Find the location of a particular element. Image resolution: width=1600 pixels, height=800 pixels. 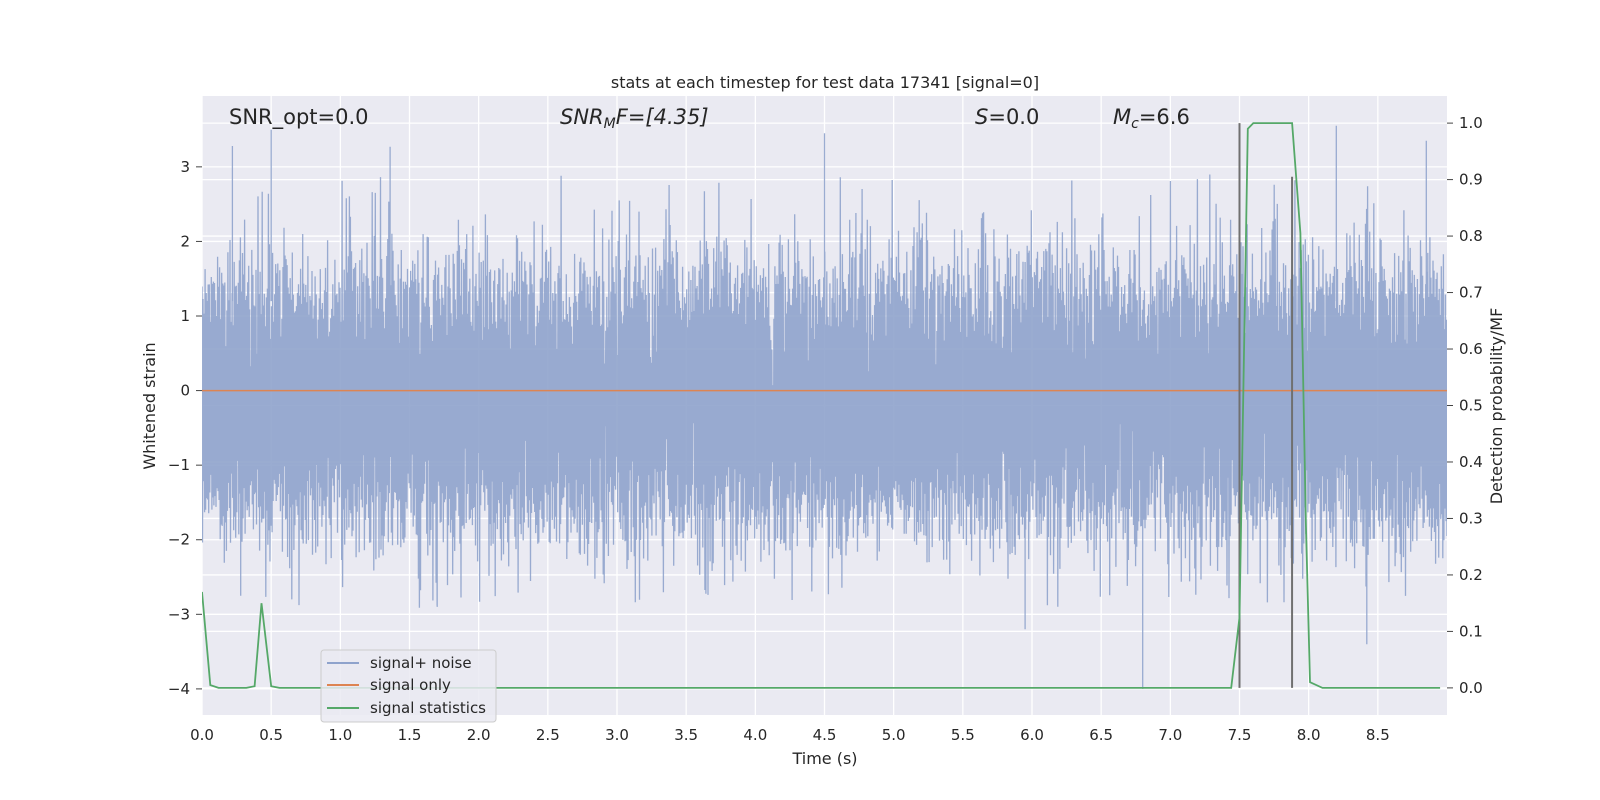

x-tick-label: 6.5 is located at coordinates (1101, 735).